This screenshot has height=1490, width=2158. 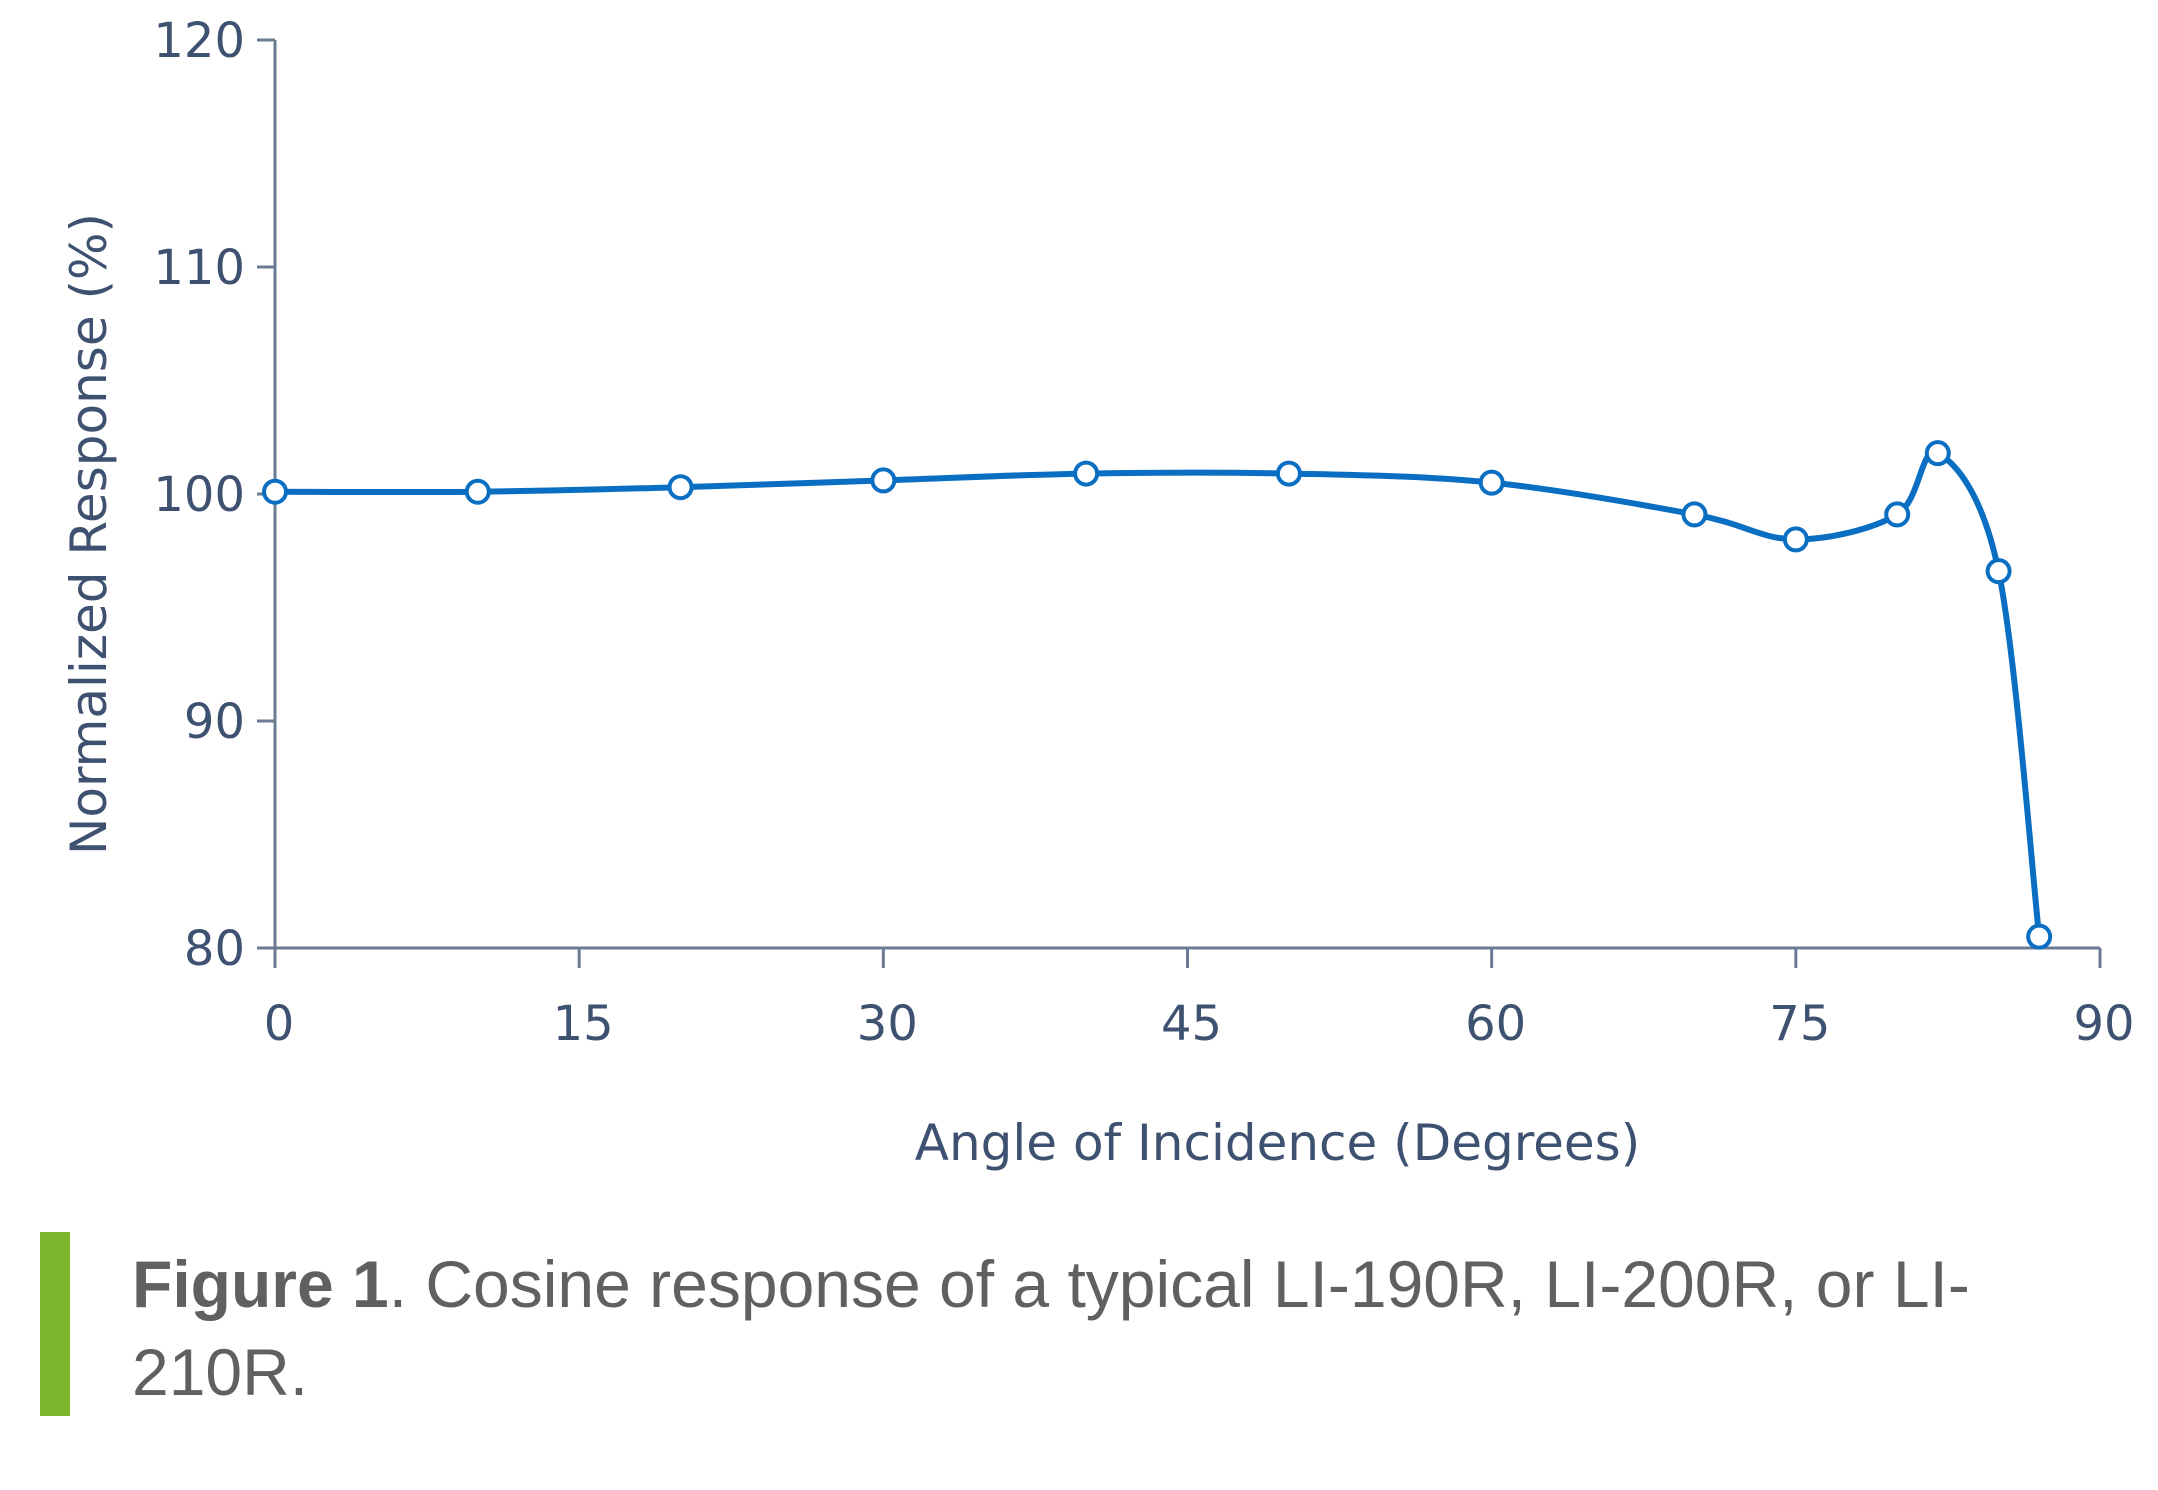 What do you see at coordinates (214, 722) in the screenshot?
I see `y-tick-label: 90` at bounding box center [214, 722].